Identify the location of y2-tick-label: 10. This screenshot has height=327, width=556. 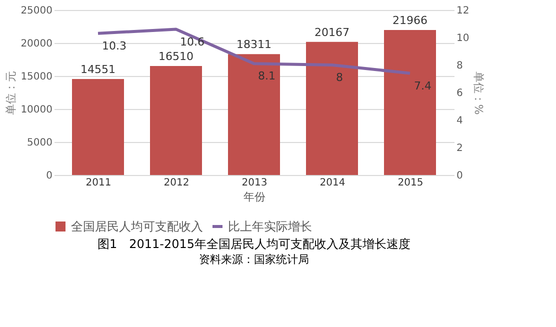
(463, 38).